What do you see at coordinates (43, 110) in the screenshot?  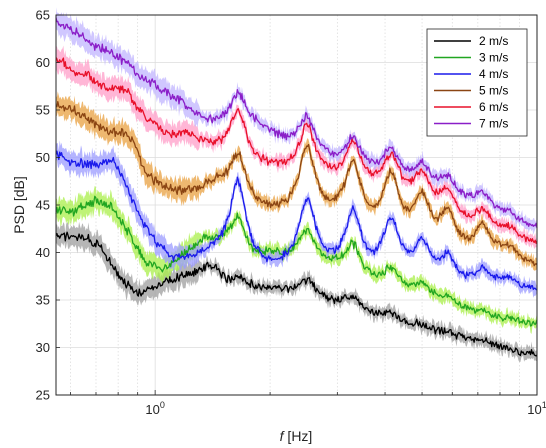 I see `y-tick-label: 55` at bounding box center [43, 110].